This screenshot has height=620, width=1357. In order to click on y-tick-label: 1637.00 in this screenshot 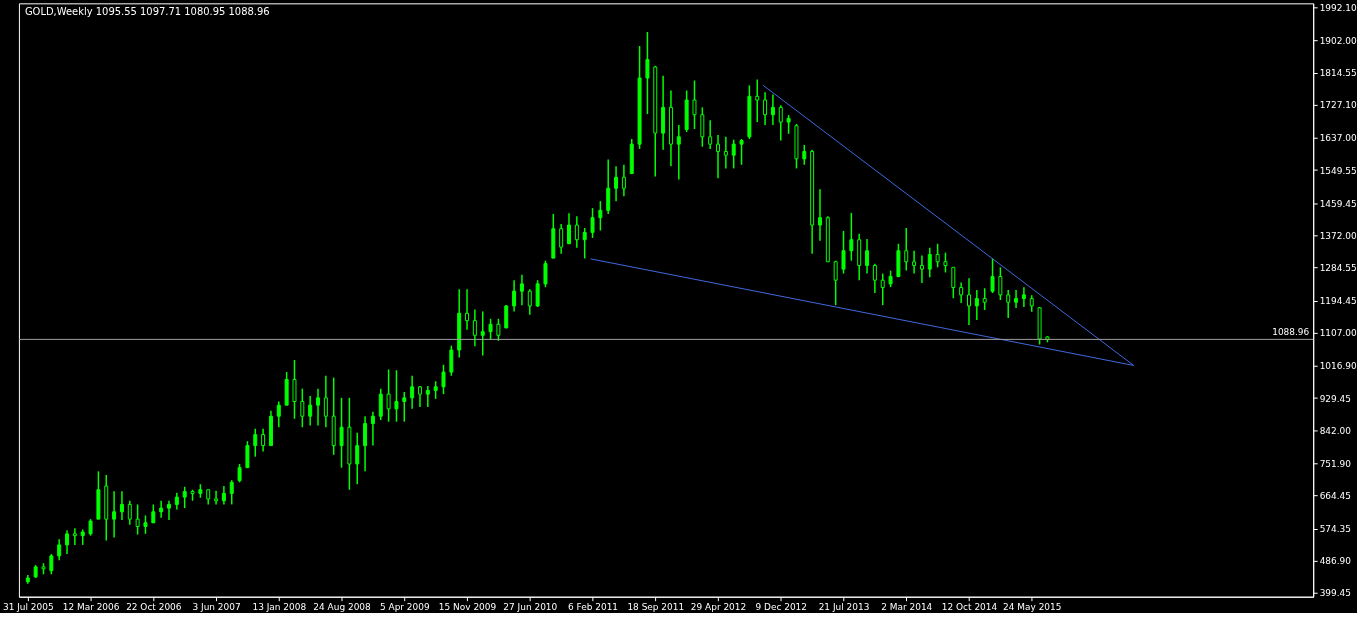, I will do `click(1338, 138)`.